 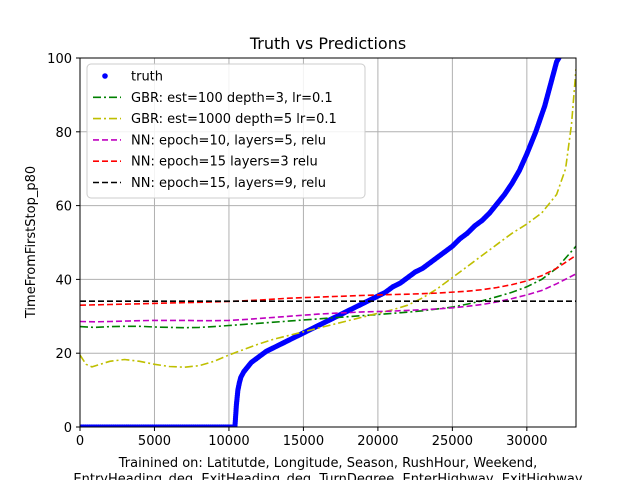 I want to click on series-3-line, so click(x=328, y=298).